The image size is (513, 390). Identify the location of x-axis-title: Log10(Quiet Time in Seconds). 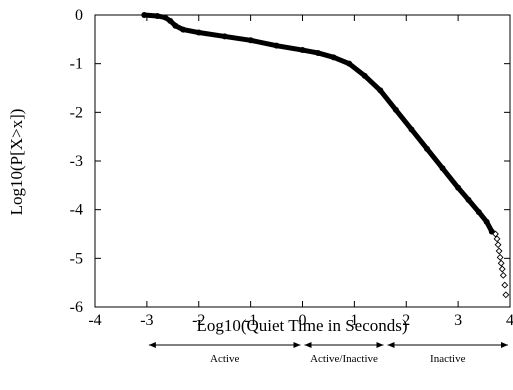
(301, 325).